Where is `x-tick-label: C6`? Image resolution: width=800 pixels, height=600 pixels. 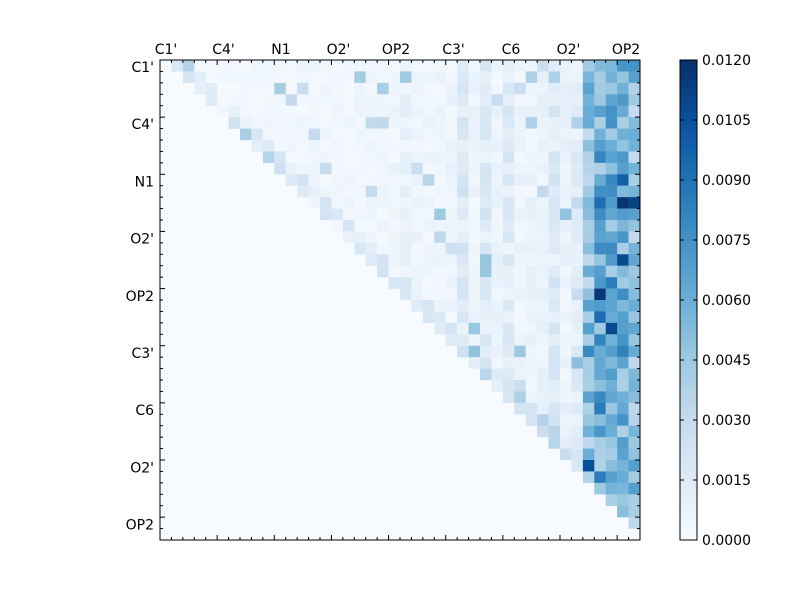 x-tick-label: C6 is located at coordinates (511, 50).